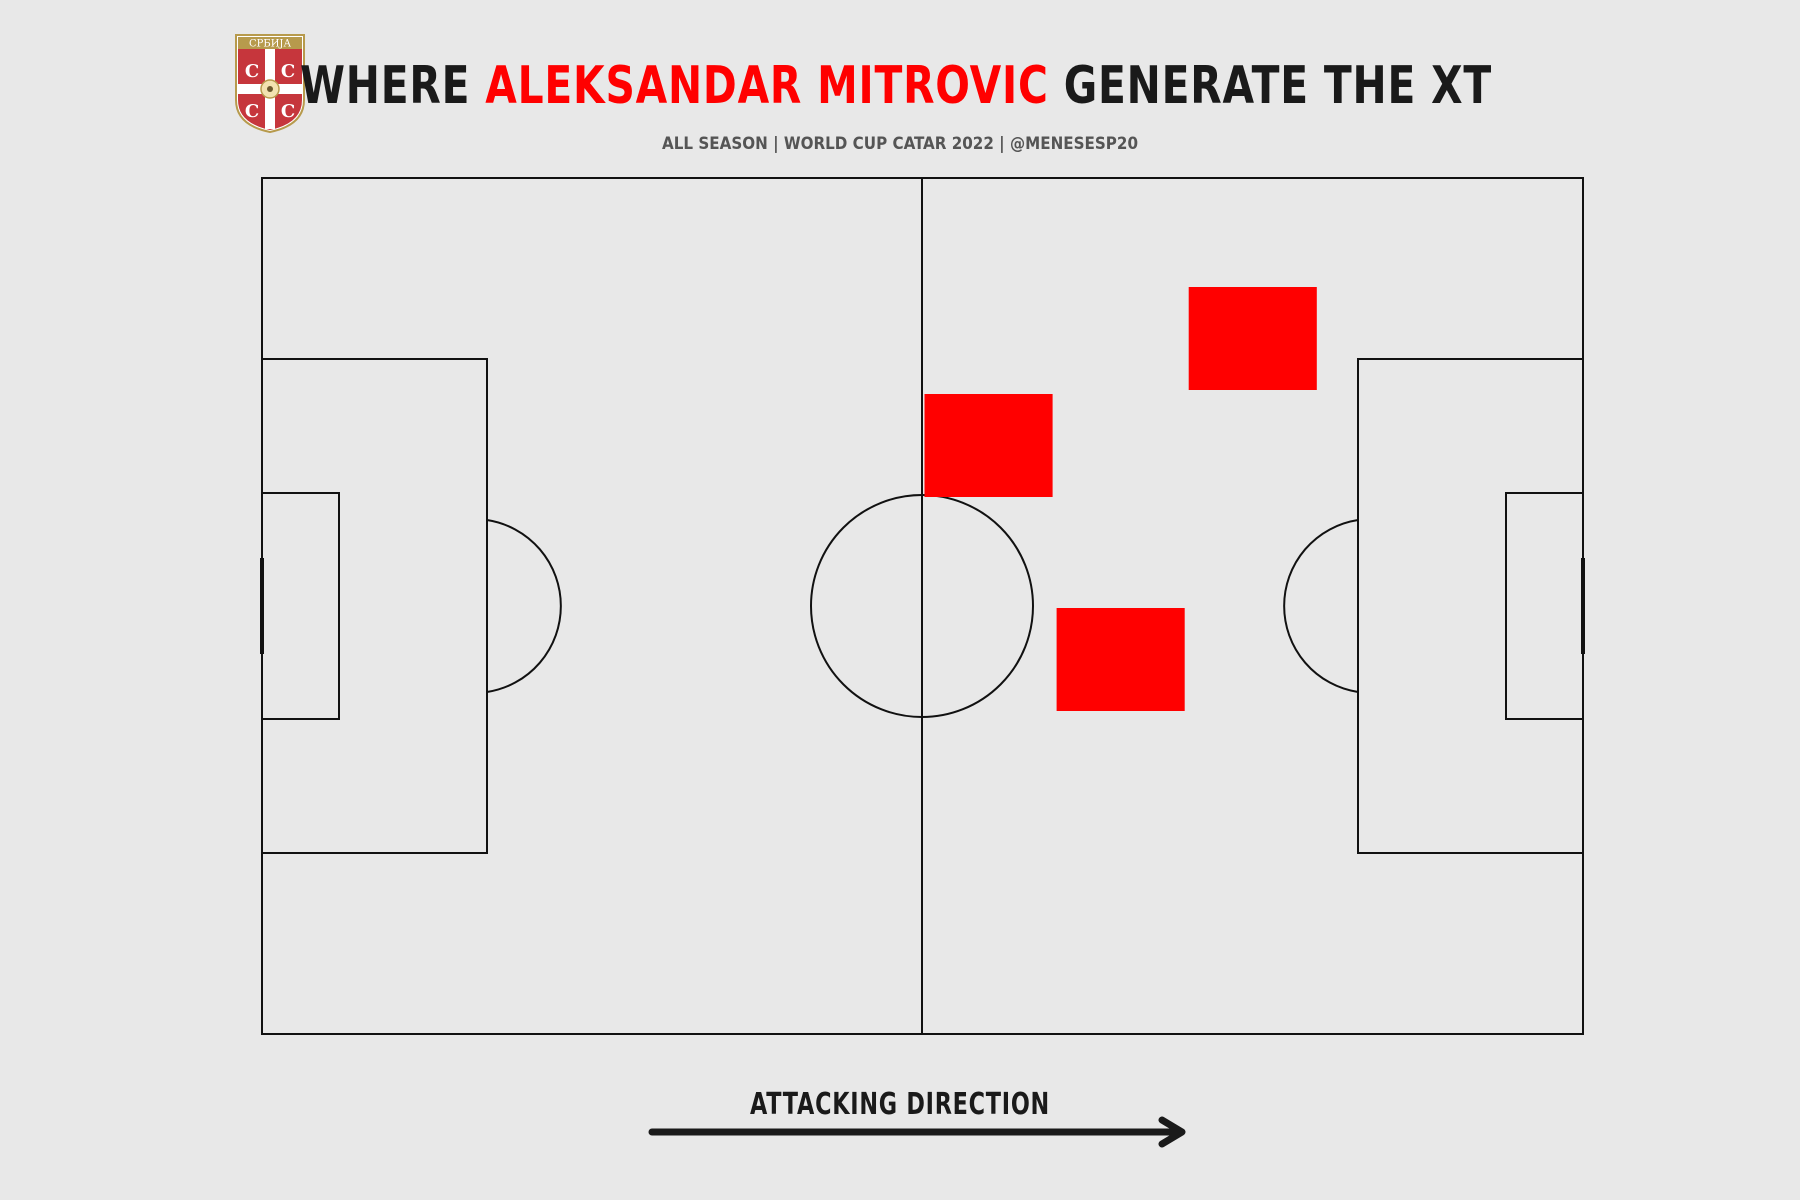 This screenshot has width=1800, height=1200. I want to click on title-suffix: GENERATE THE XT, so click(1270, 86).